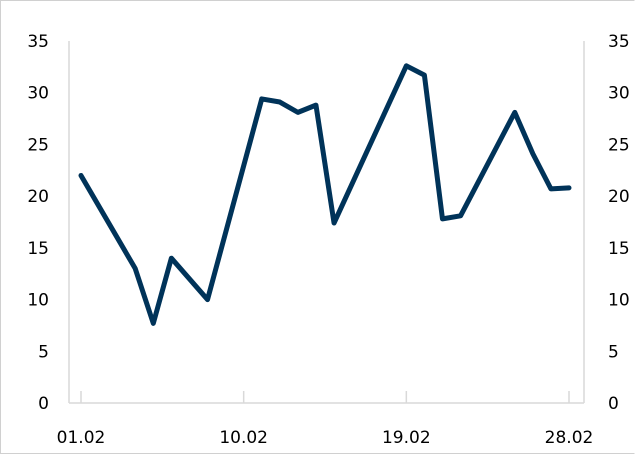 The height and width of the screenshot is (455, 635). What do you see at coordinates (38, 197) in the screenshot?
I see `left-y-tick-label: 20` at bounding box center [38, 197].